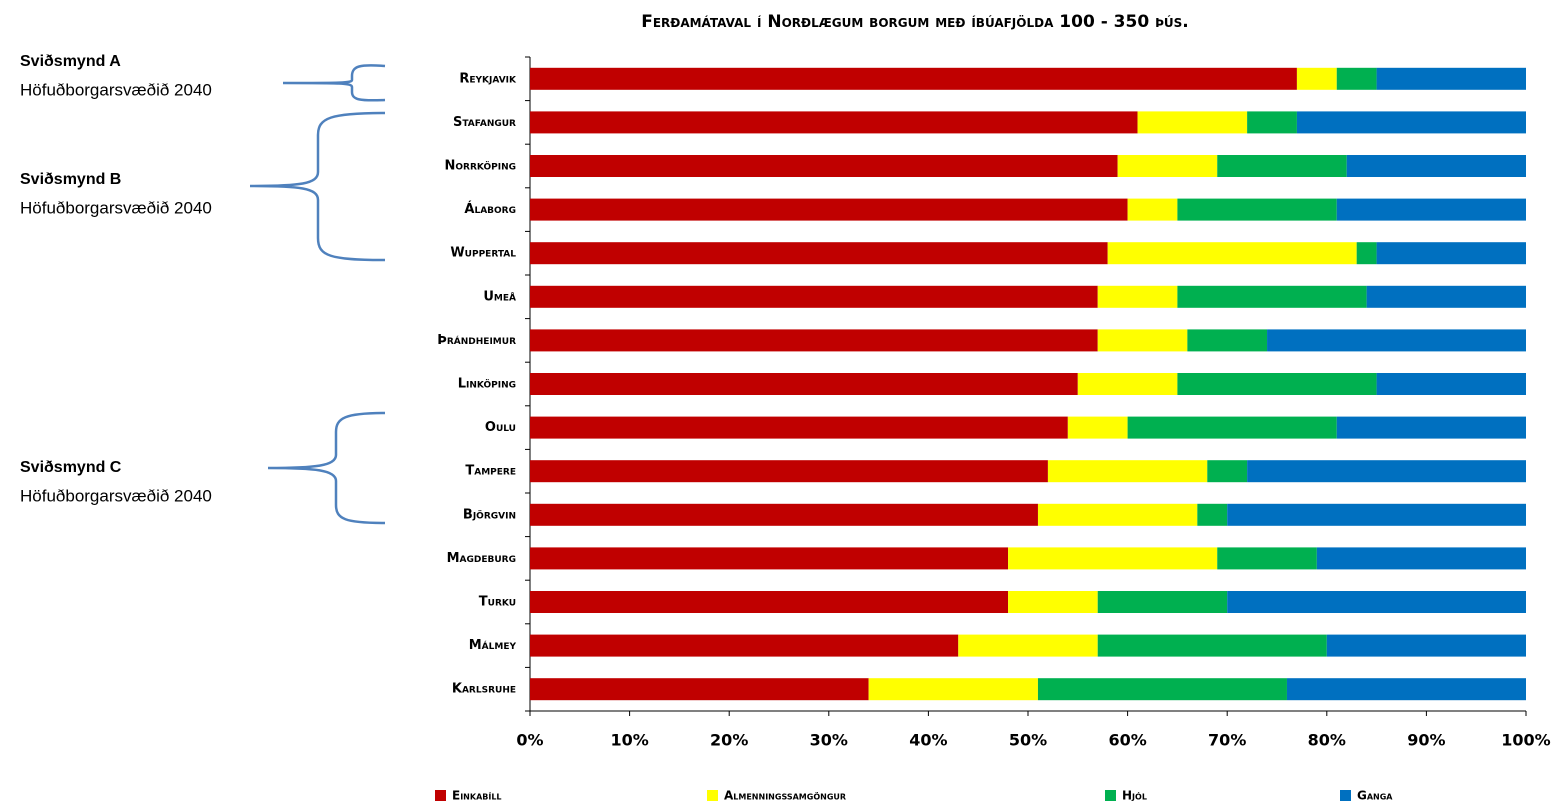  Describe the element at coordinates (497, 602) in the screenshot. I see `y-tick-label: Turku` at that location.